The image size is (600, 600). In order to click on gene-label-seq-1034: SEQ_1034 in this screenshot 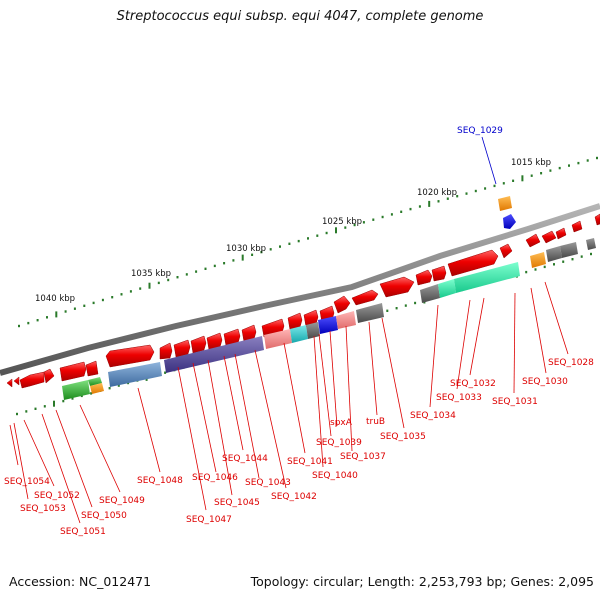, I will do `click(433, 416)`.